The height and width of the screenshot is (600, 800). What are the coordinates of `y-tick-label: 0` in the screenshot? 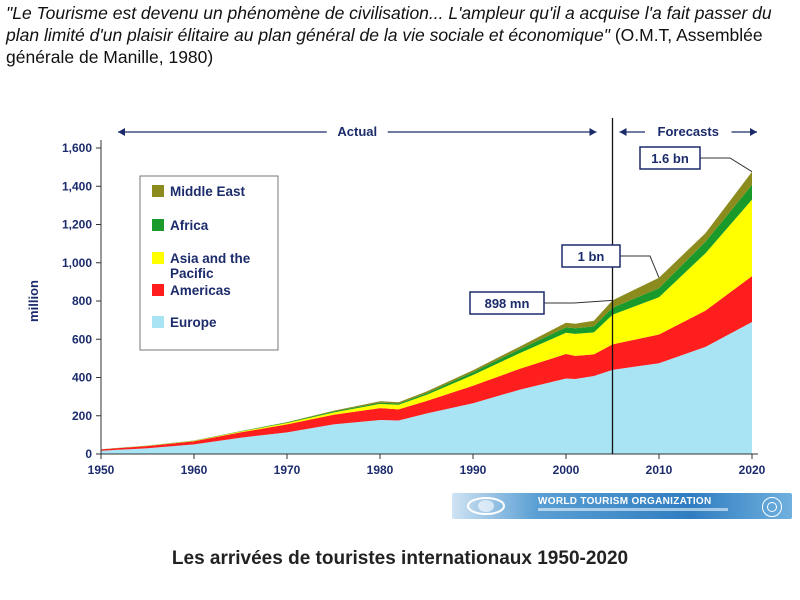 It's located at (88, 454).